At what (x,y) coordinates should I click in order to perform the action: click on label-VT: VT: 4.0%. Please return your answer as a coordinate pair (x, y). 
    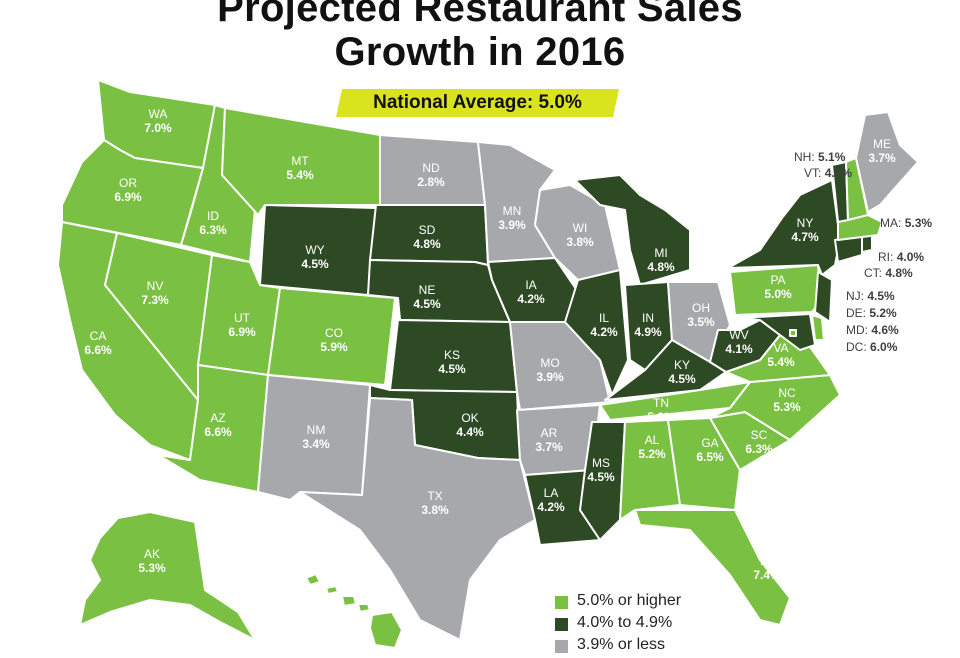
    Looking at the image, I should click on (828, 173).